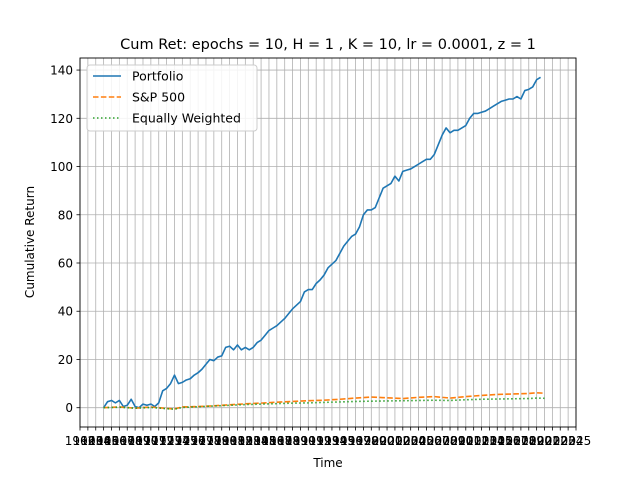 The width and height of the screenshot is (640, 480). Describe the element at coordinates (119, 441) in the screenshot. I see `x-tick-label: 1967` at that location.